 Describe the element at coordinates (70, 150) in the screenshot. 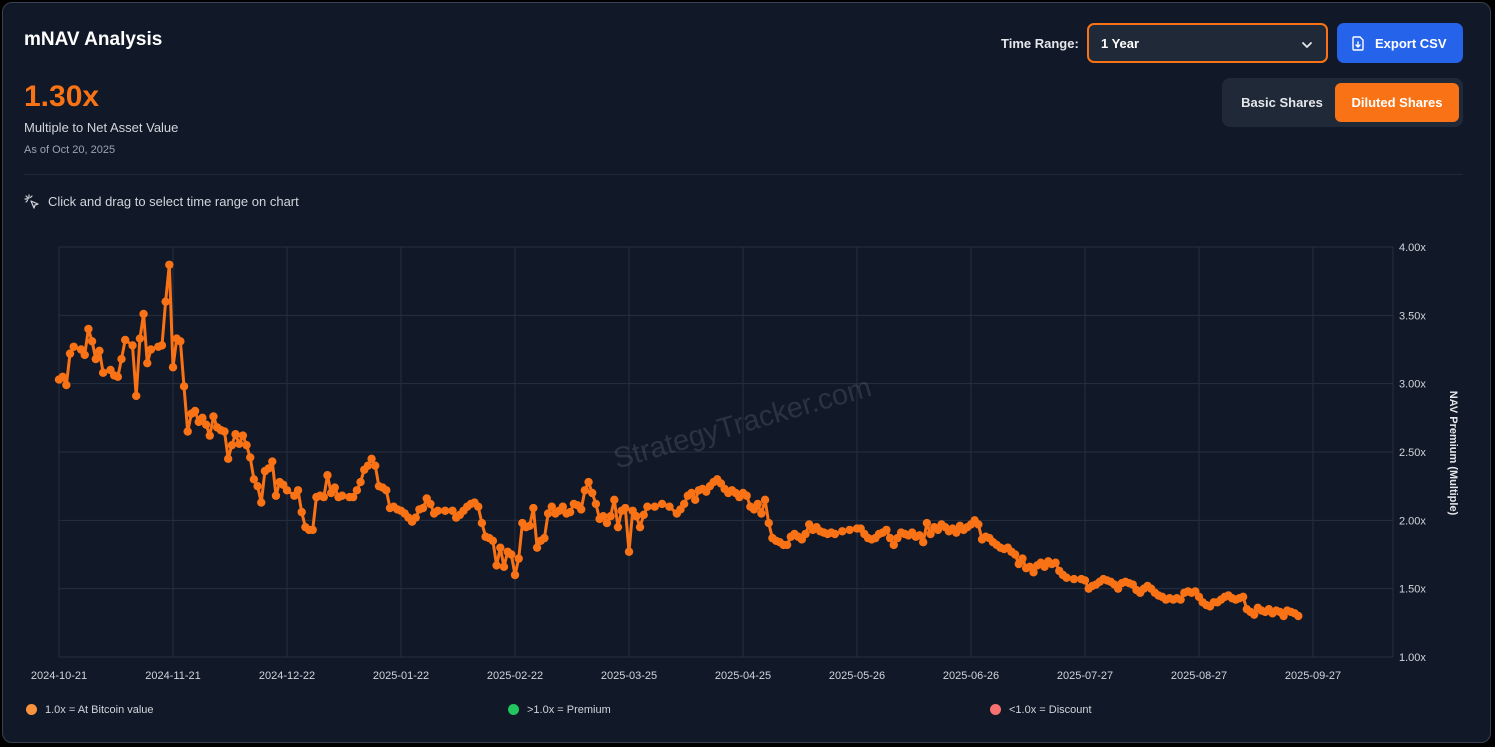

I see `as-of-date: As of Oct 20, 2025` at that location.